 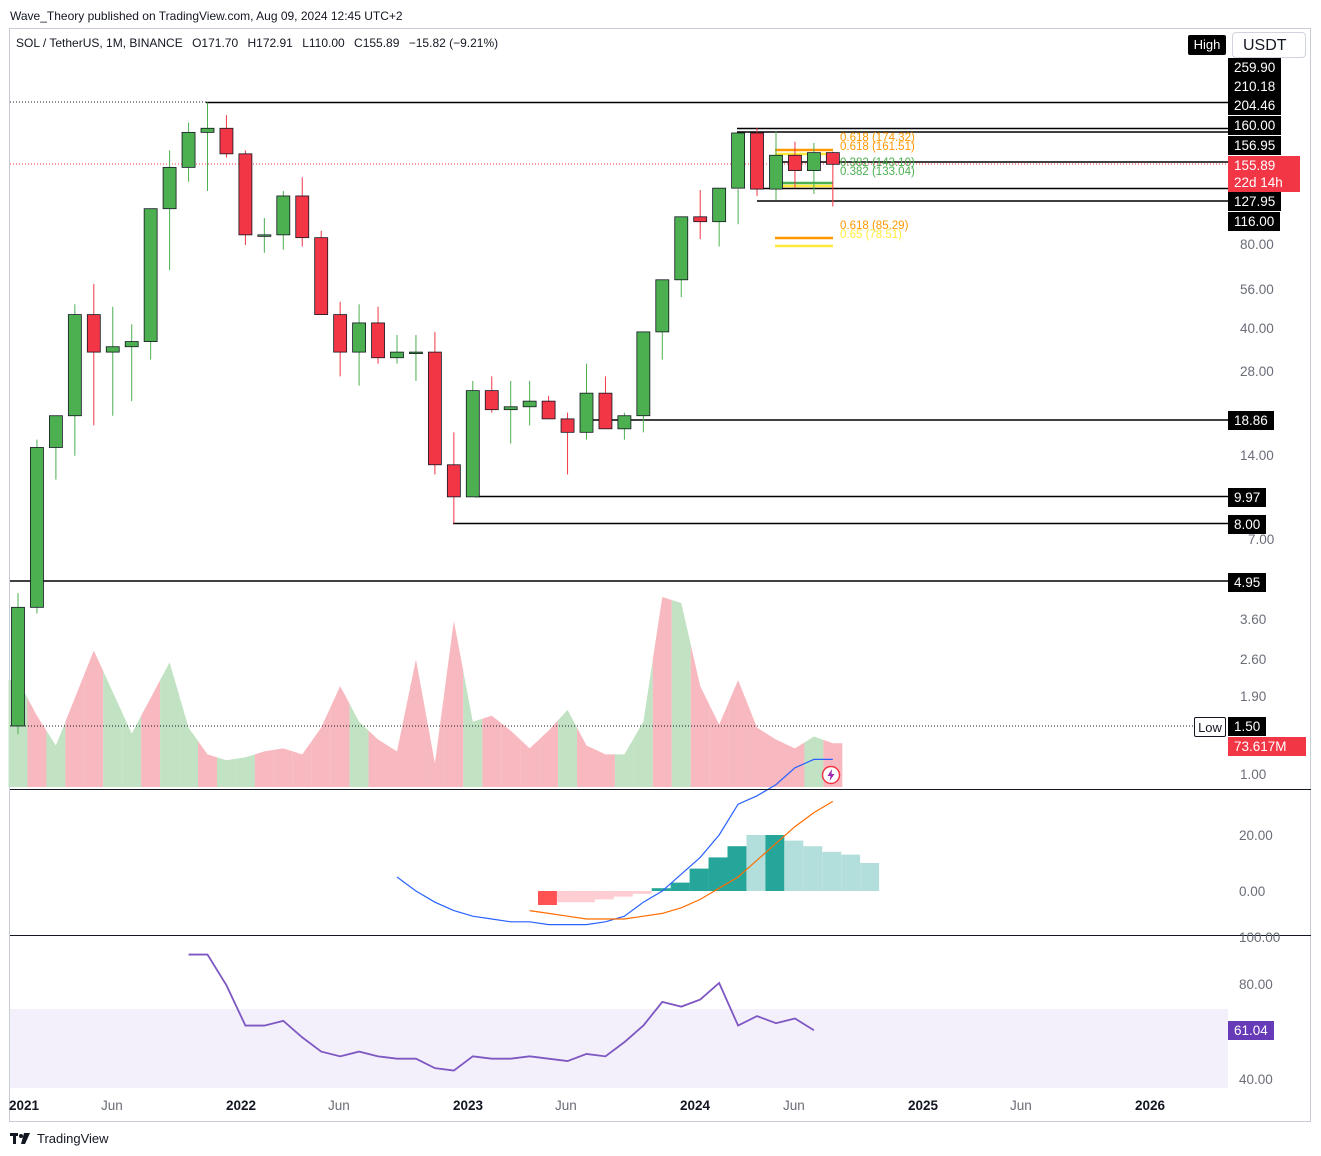 What do you see at coordinates (1255, 201) in the screenshot?
I see `level-label: 127.95` at bounding box center [1255, 201].